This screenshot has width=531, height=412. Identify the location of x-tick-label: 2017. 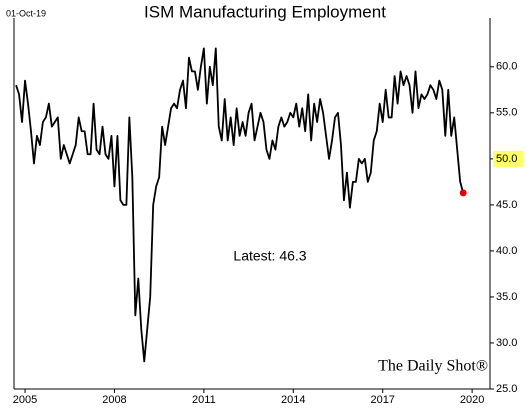
(382, 400).